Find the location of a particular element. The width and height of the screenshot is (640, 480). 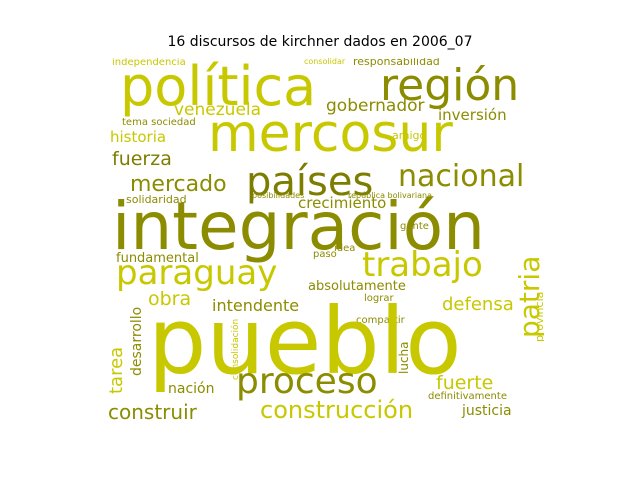

word-paso: paso is located at coordinates (325, 254).